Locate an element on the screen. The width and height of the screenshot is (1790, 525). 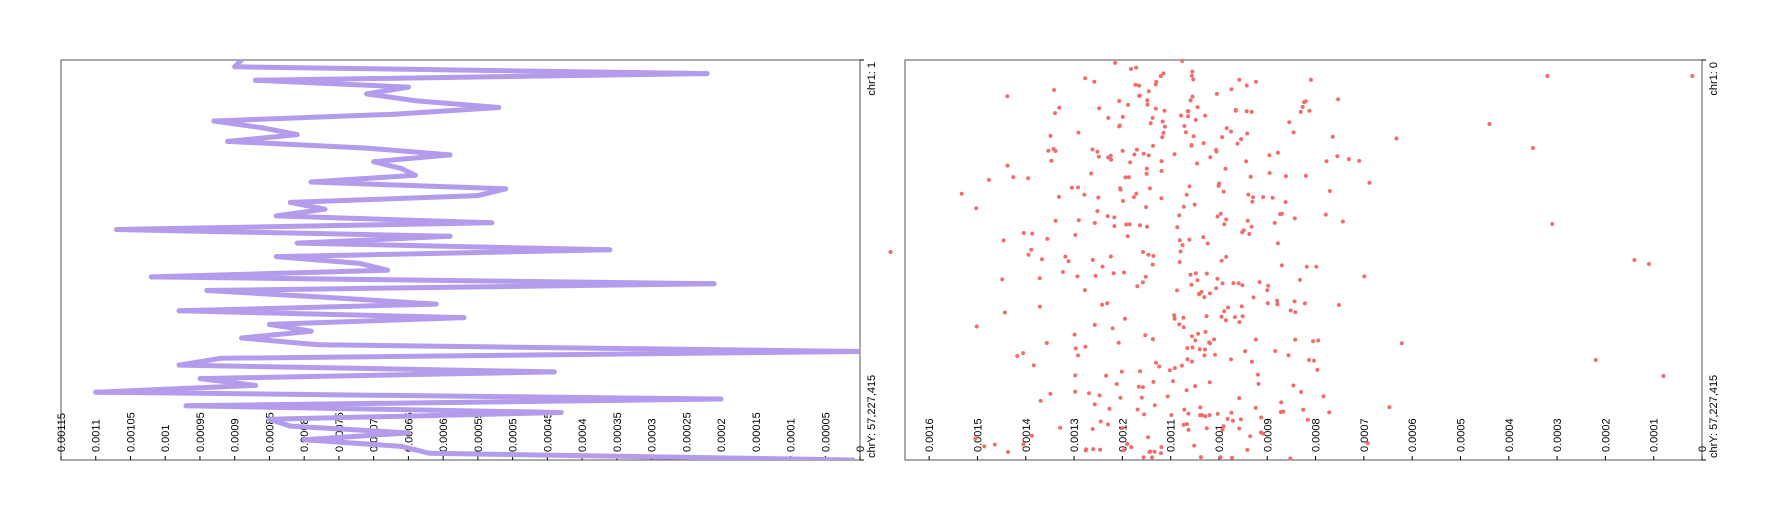
value-axis-tick-label: 0.00115 is located at coordinates (62, 432).